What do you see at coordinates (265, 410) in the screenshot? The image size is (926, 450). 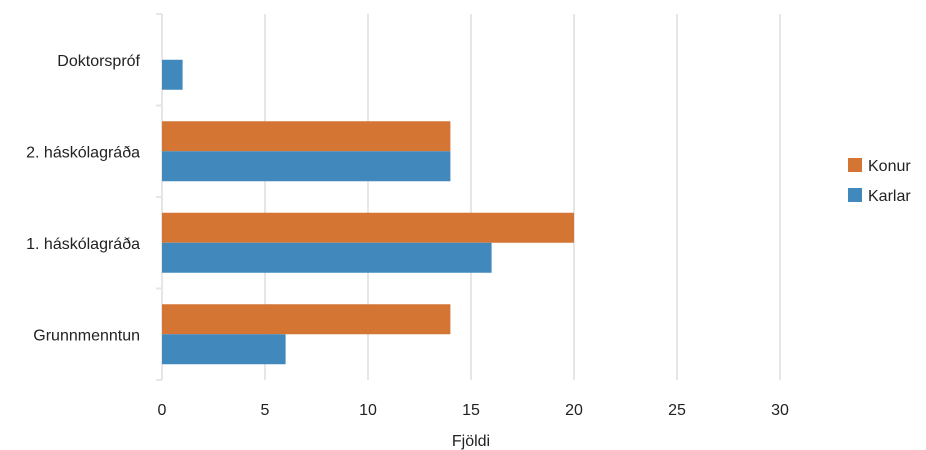 I see `x-tick-label: 5` at bounding box center [265, 410].